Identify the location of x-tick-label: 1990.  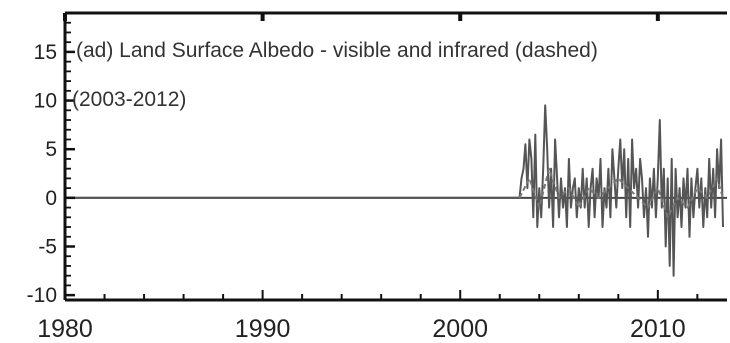
(263, 329).